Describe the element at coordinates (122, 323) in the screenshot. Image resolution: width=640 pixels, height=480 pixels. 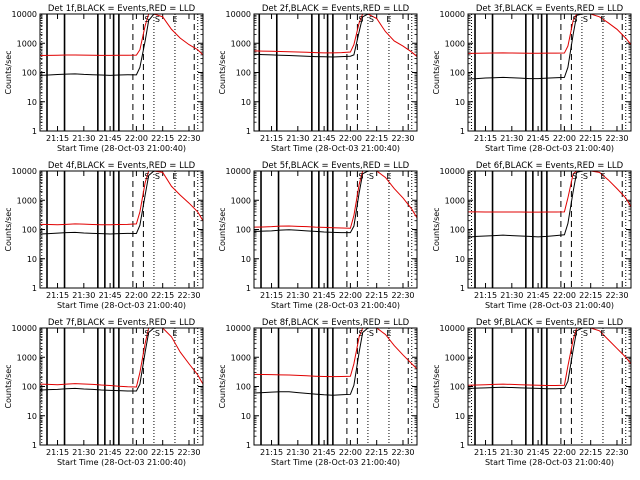
I see `panel-title: Det 7f,BLACK = Events,RED = LLD` at that location.